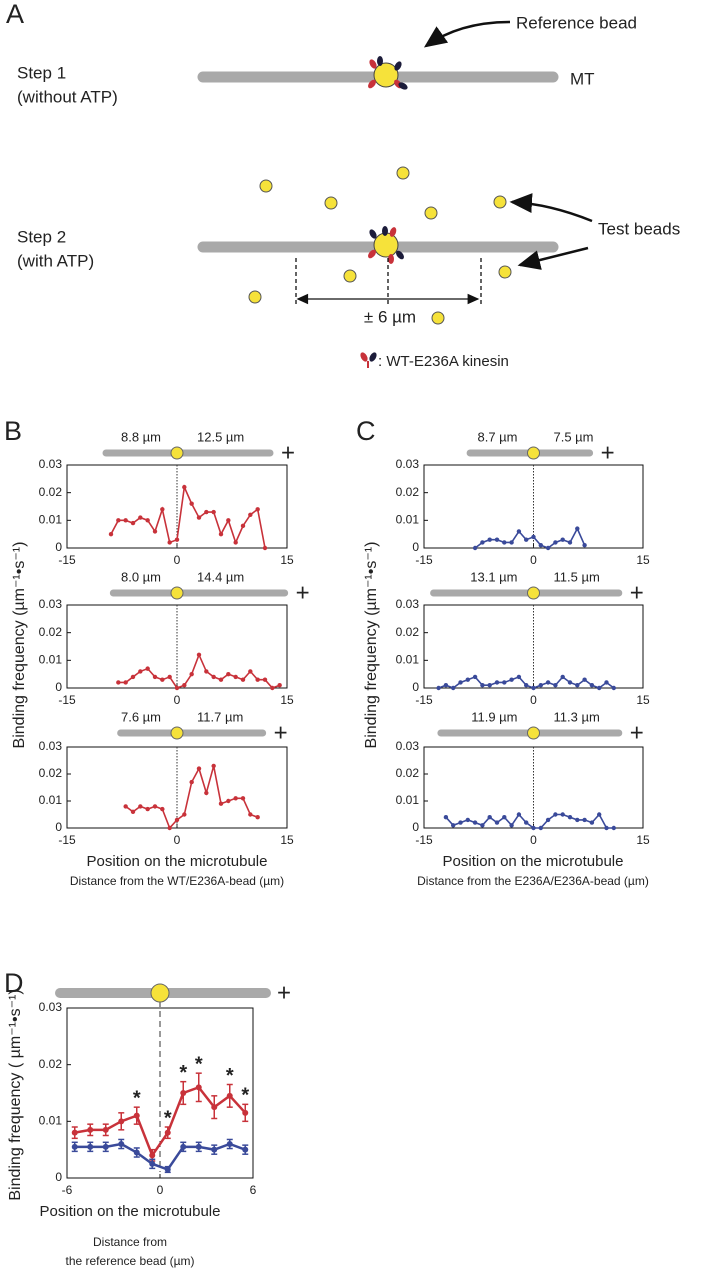  I want to click on x-axis-sublabel: Distance from the E236A/E236A-bead (µm), so click(533, 881).